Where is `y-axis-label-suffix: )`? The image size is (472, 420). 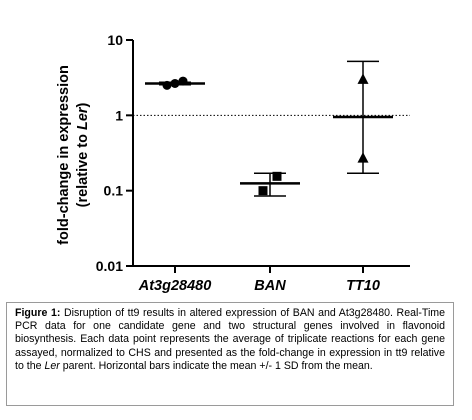 y-axis-label-suffix: ) is located at coordinates (83, 104).